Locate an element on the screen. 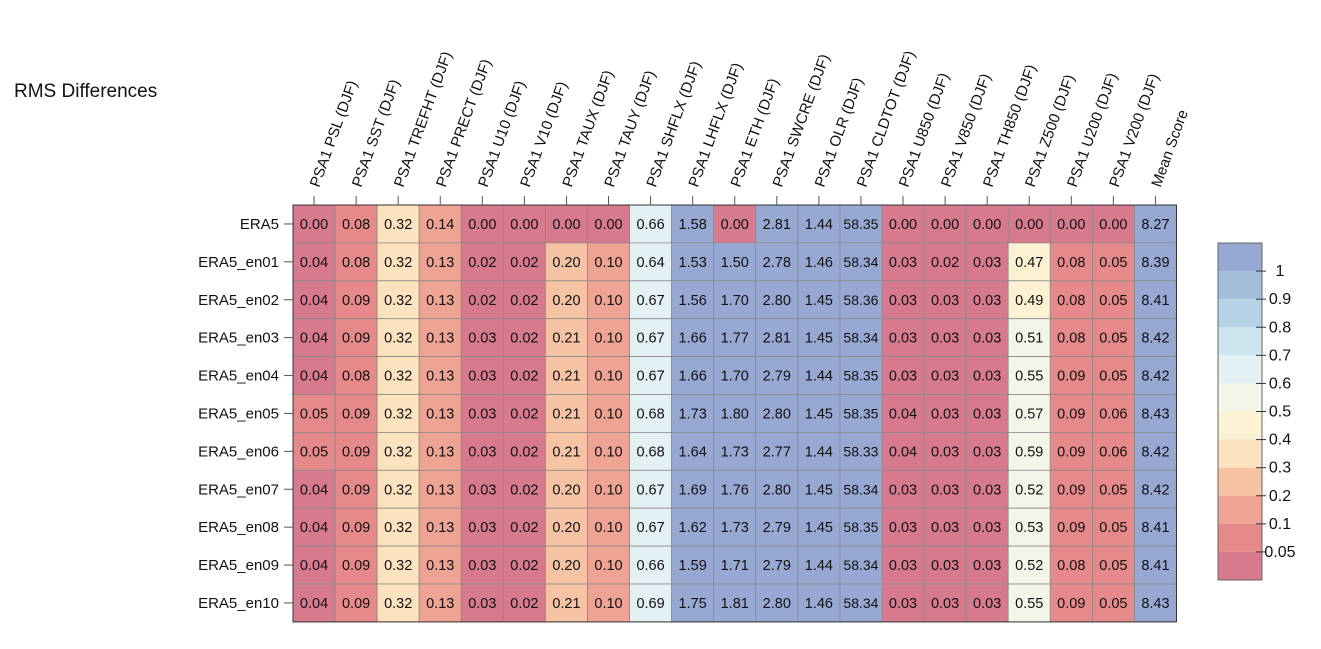  cell-value-label: 0.66 is located at coordinates (650, 566).